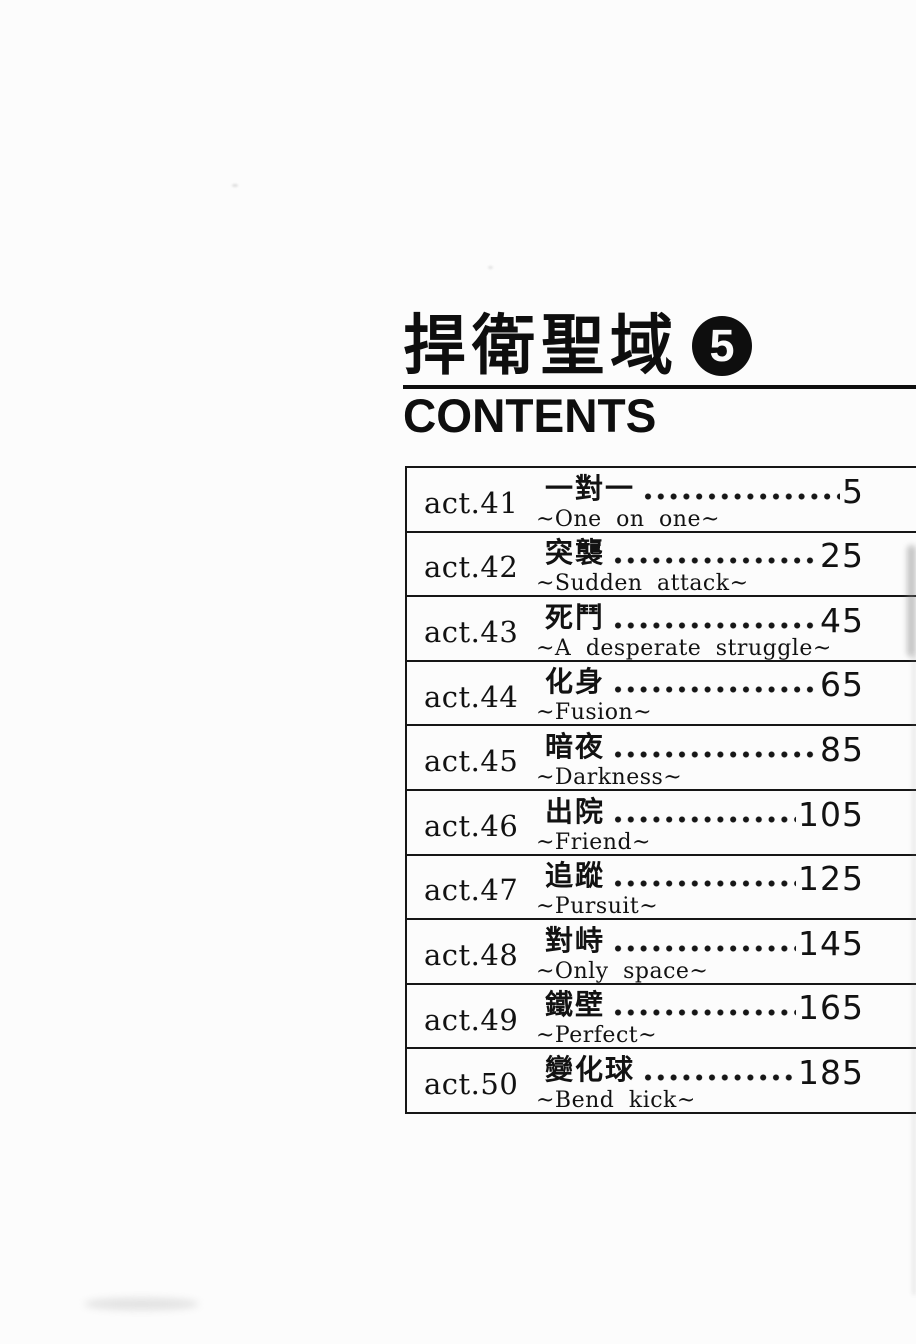 The width and height of the screenshot is (916, 1344). I want to click on toc-row: act.45 暗夜 85 ~Darkness~, so click(661, 758).